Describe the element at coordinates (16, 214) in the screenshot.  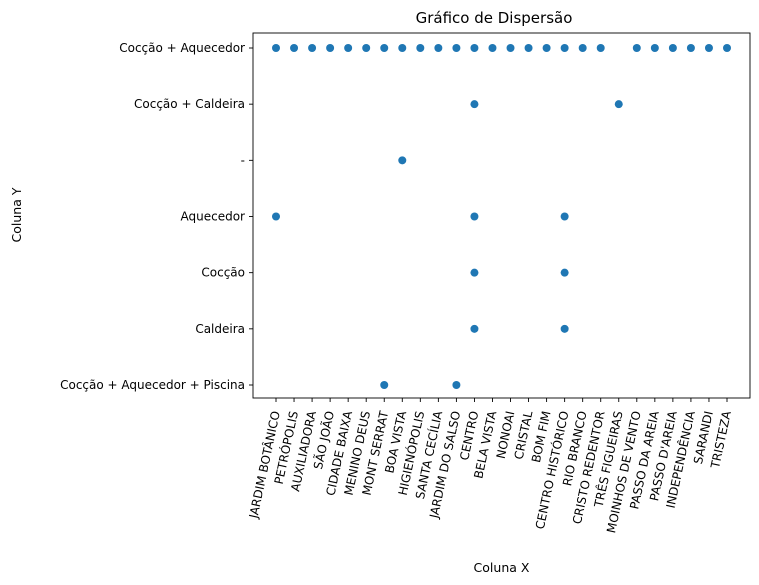
I see `y-axis-label: Coluna Y` at that location.